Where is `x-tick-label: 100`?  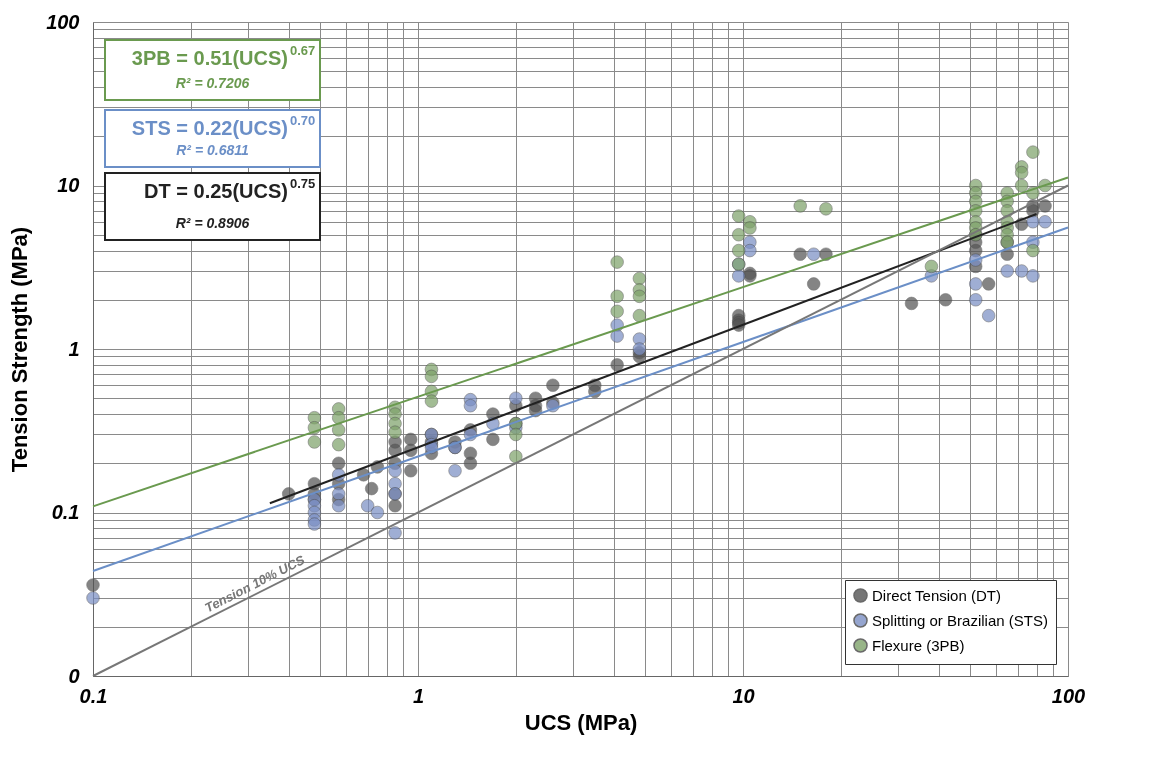 x-tick-label: 100 is located at coordinates (1068, 695).